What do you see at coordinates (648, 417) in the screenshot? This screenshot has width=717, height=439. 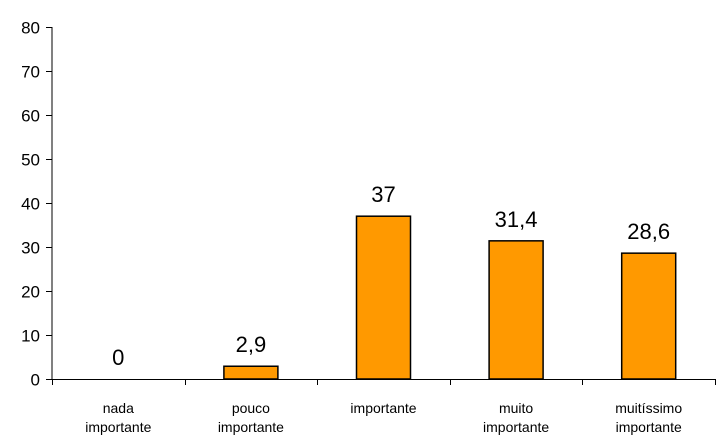 I see `x-category-label: muitíssimo importante` at bounding box center [648, 417].